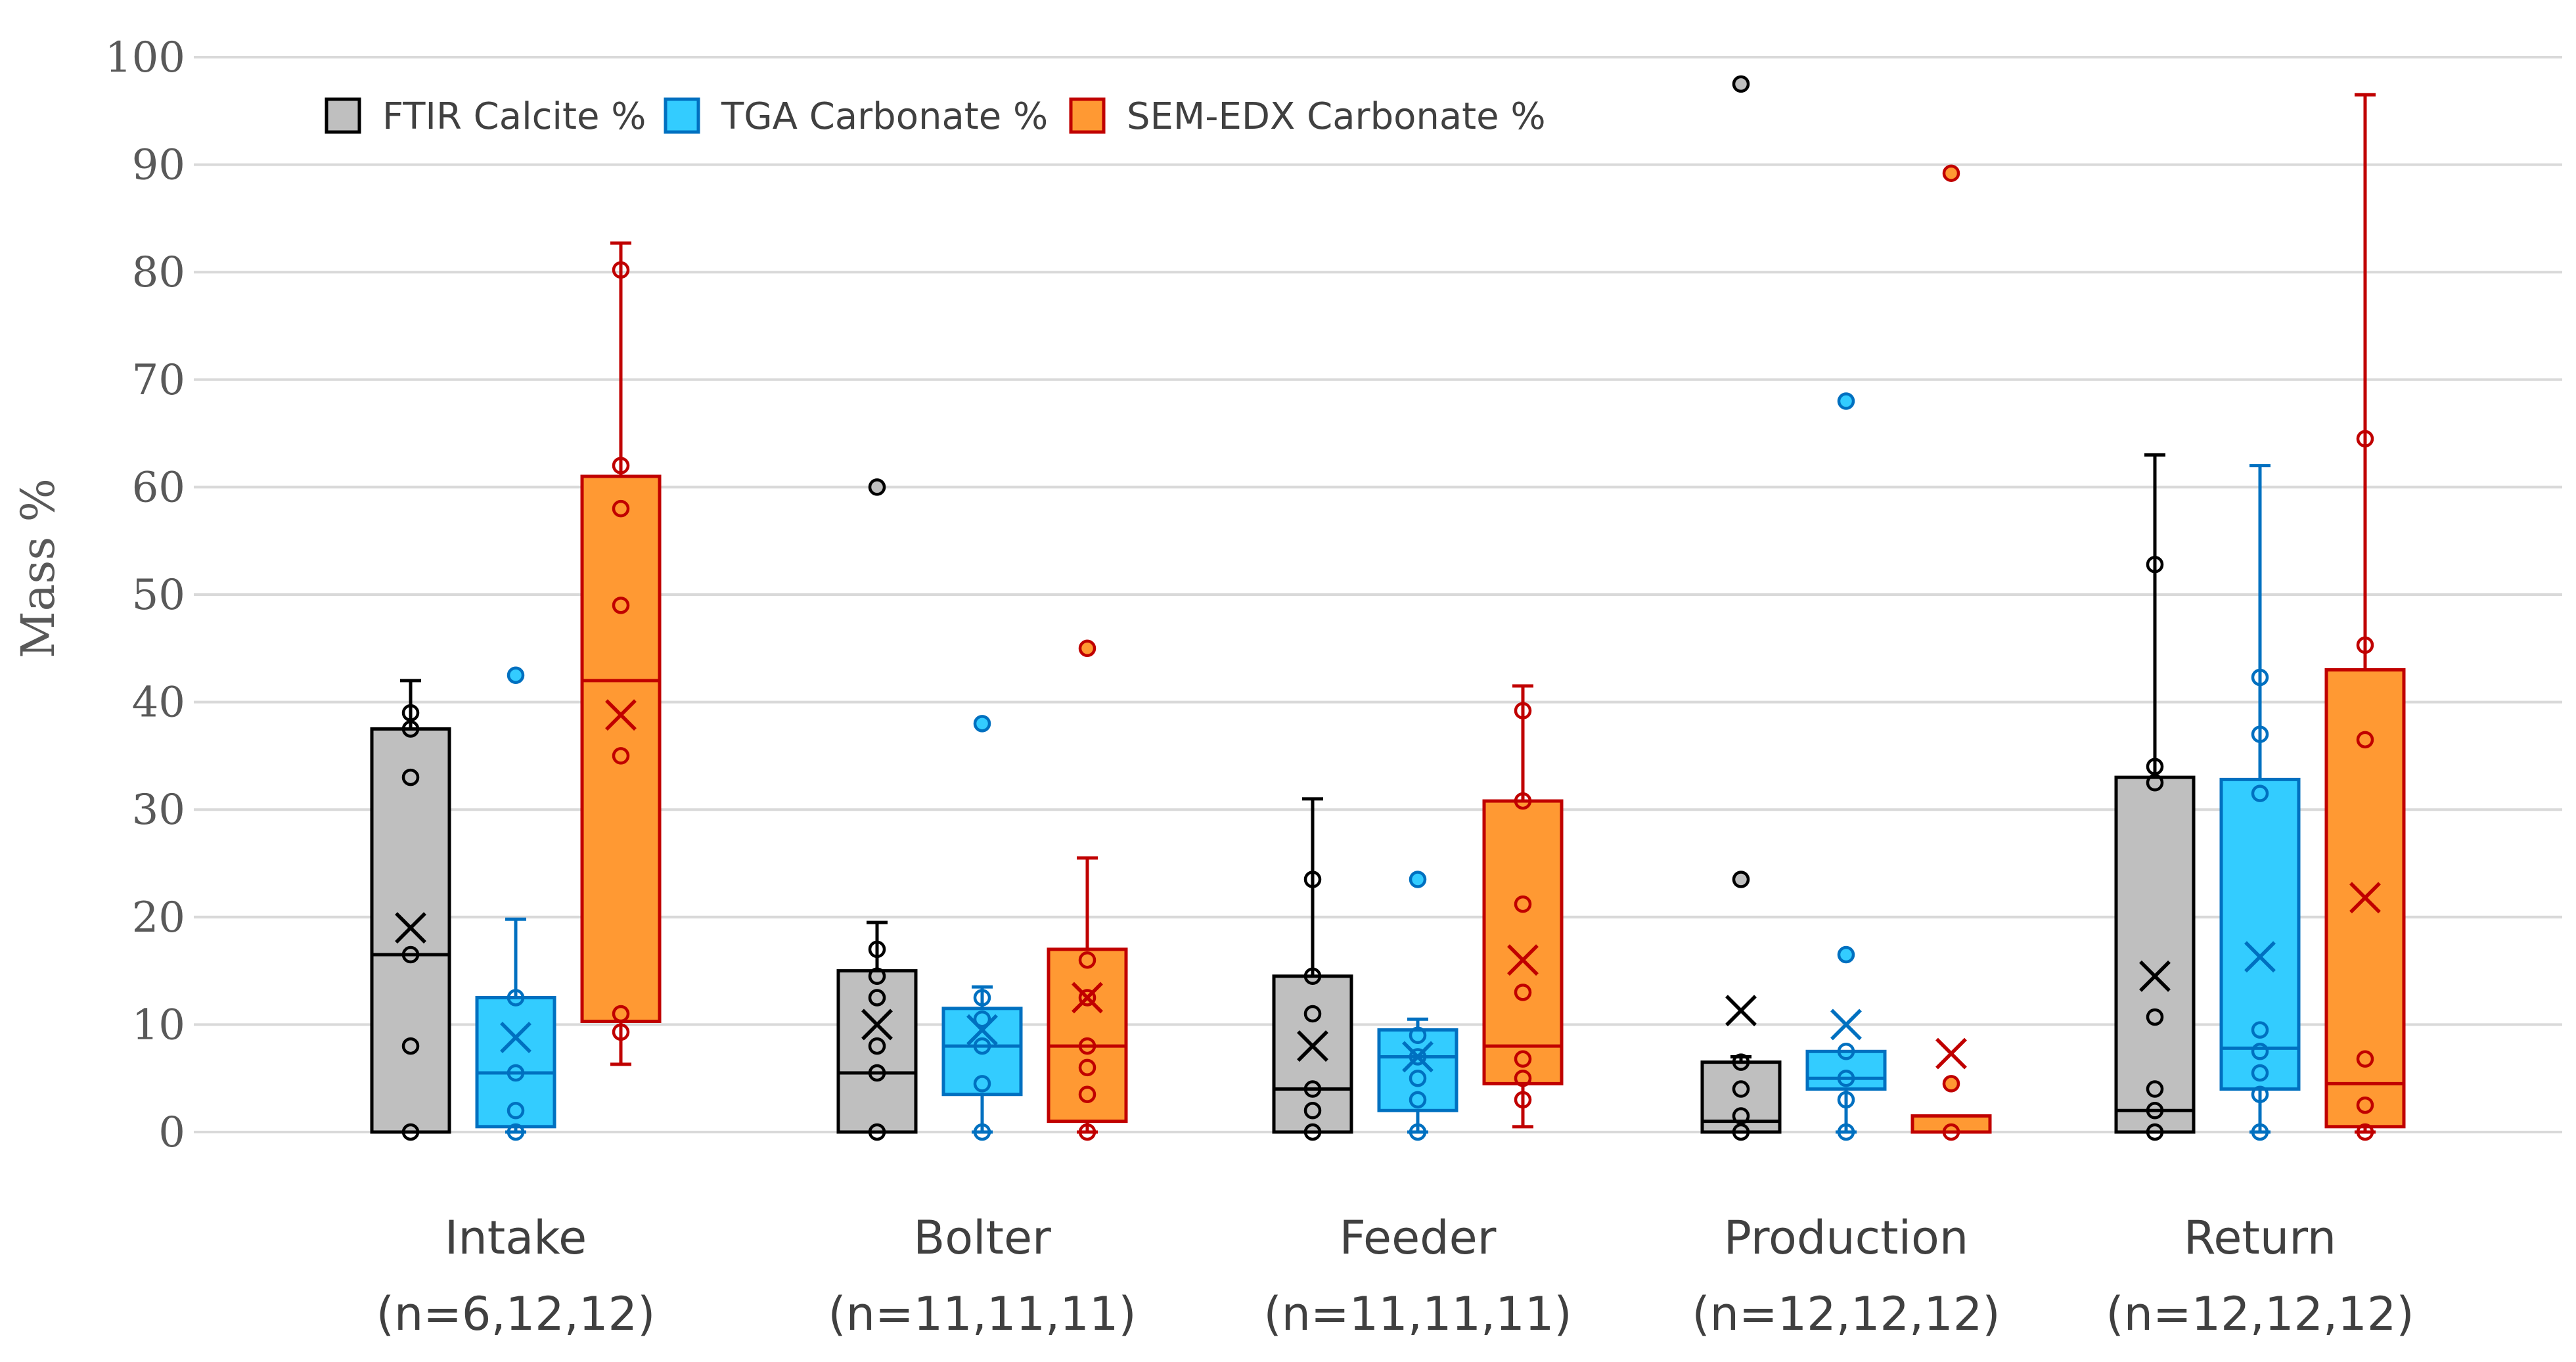 Image resolution: width=2576 pixels, height=1362 pixels. Describe the element at coordinates (1417, 1006) in the screenshot. I see `box-tga-carbonate-feeder` at that location.